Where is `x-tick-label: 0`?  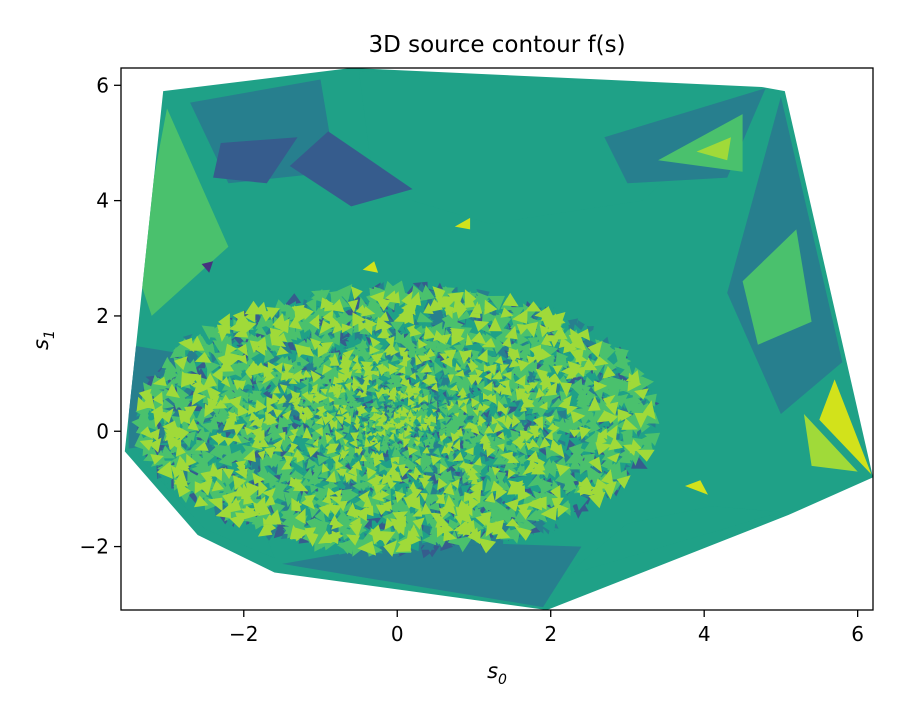 x-tick-label: 0 is located at coordinates (397, 634).